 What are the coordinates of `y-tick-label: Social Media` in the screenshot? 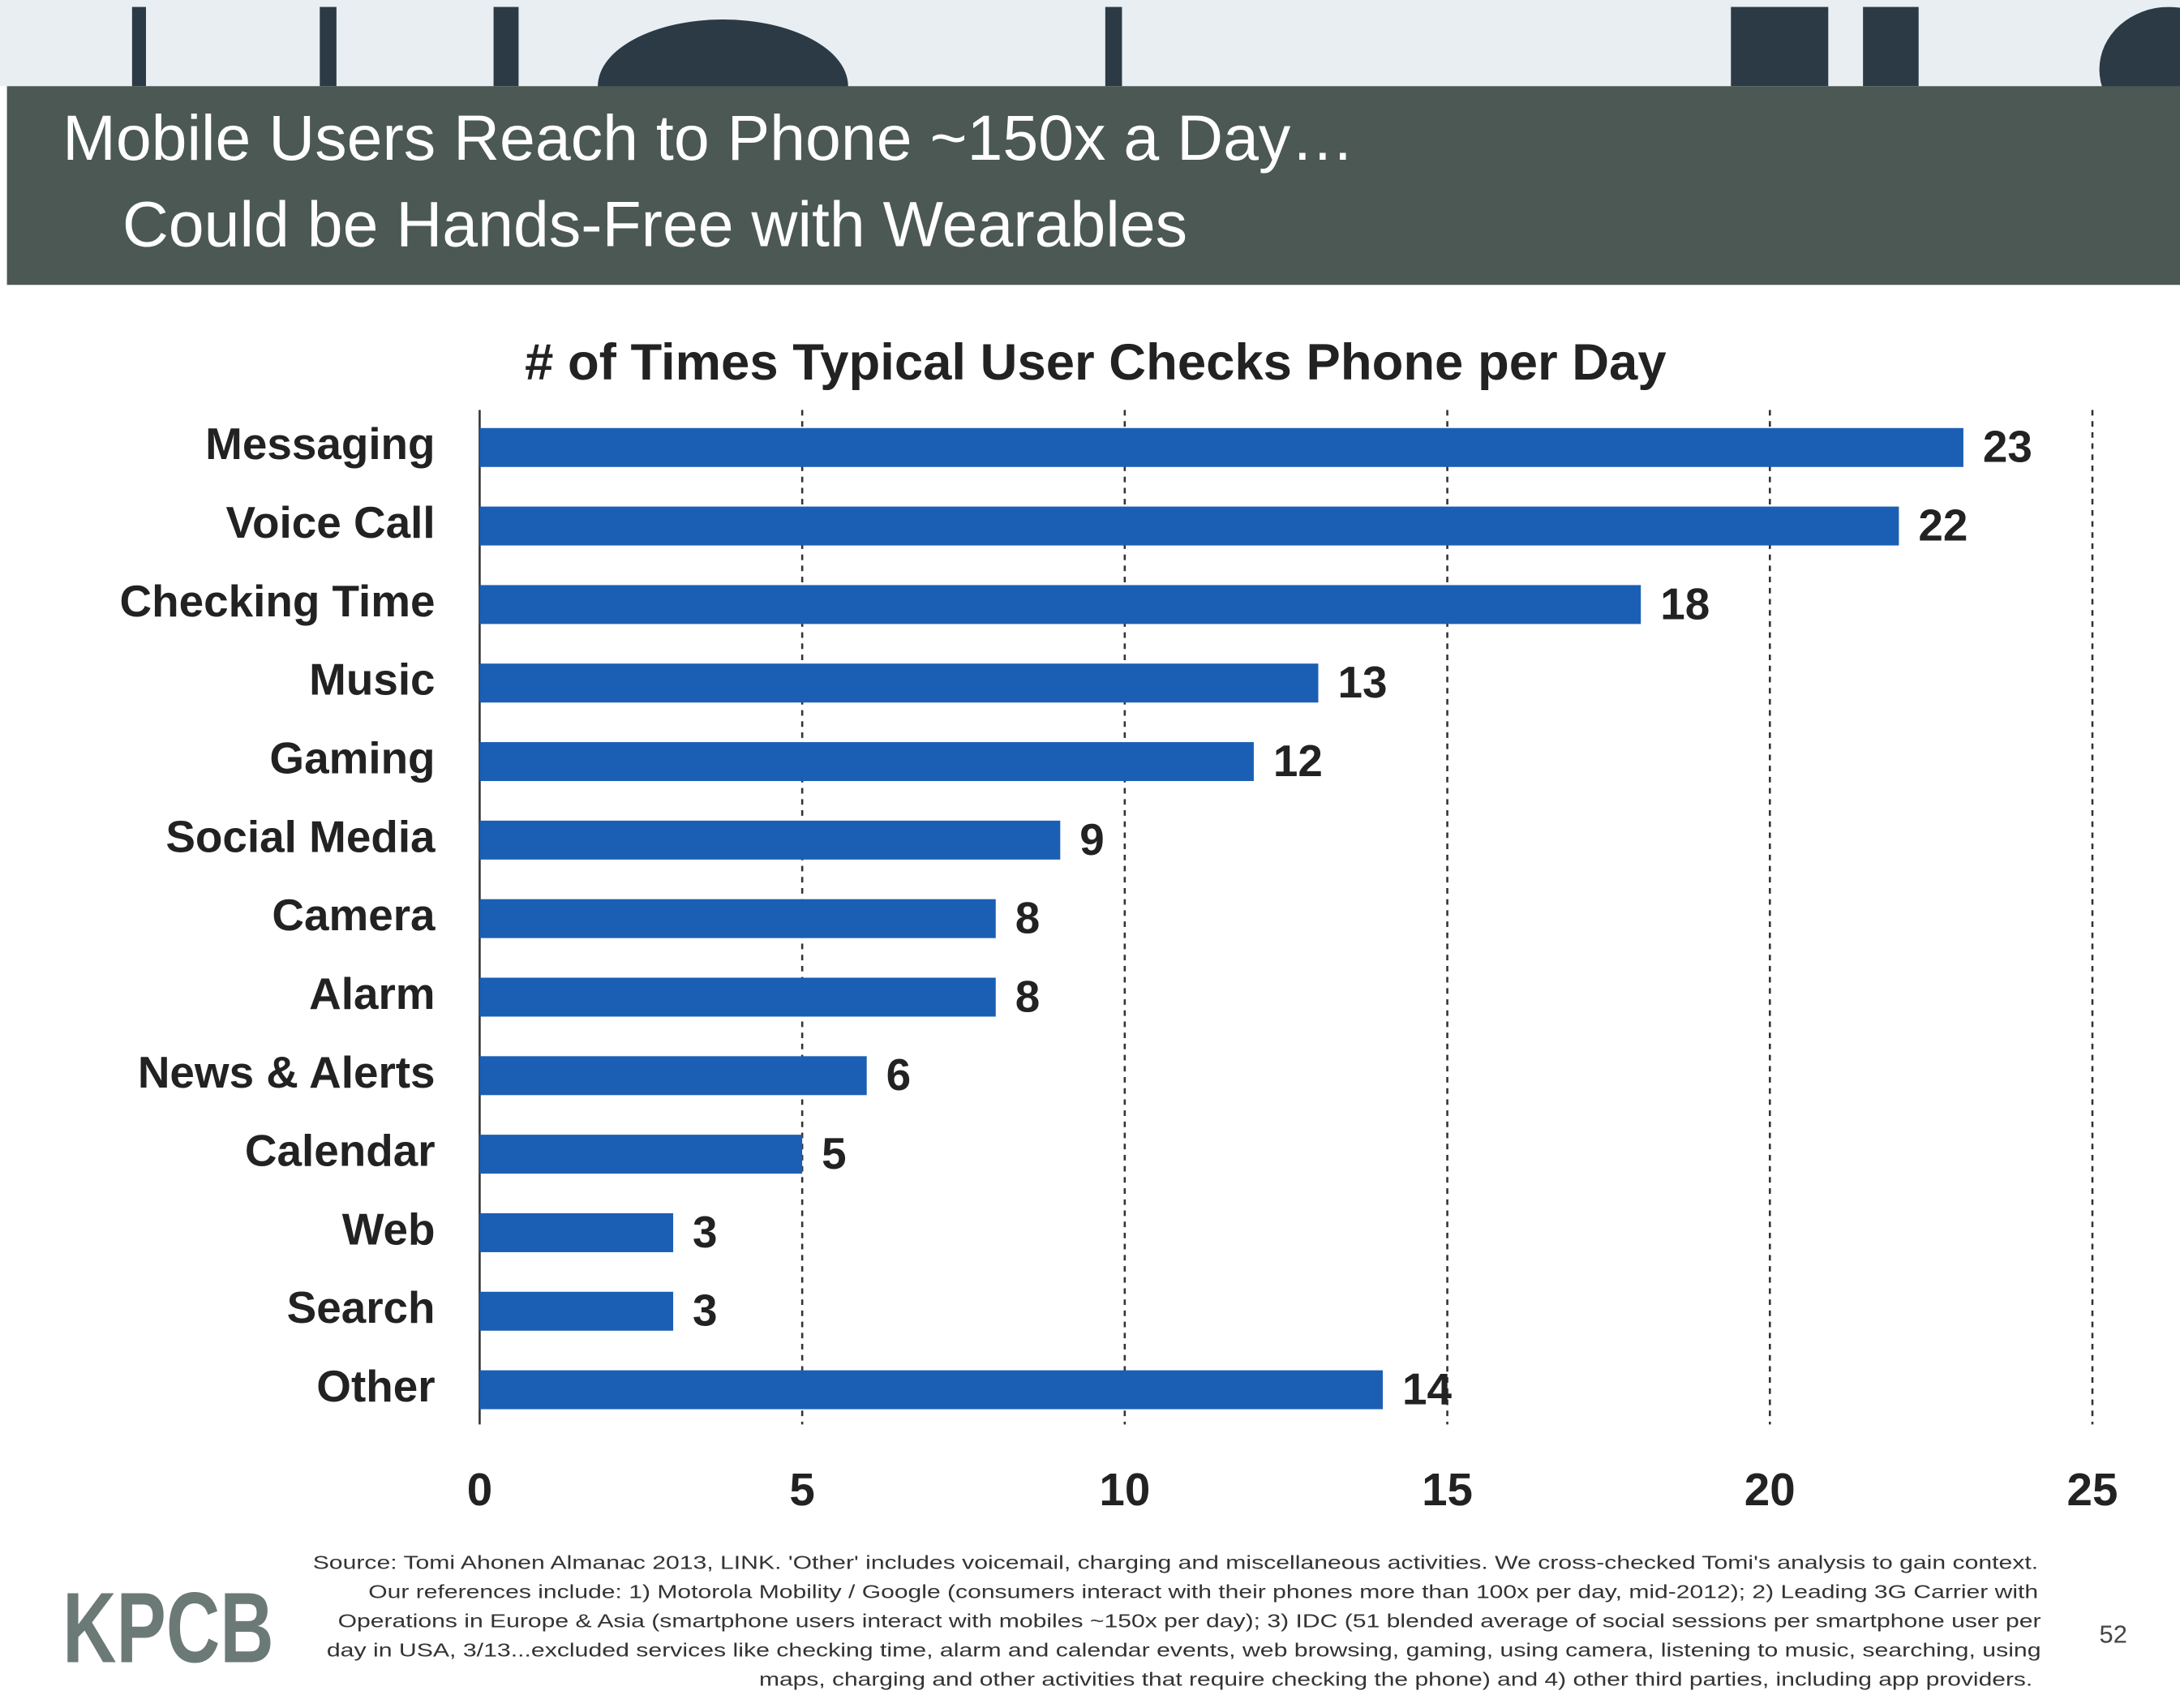 It's located at (301, 836).